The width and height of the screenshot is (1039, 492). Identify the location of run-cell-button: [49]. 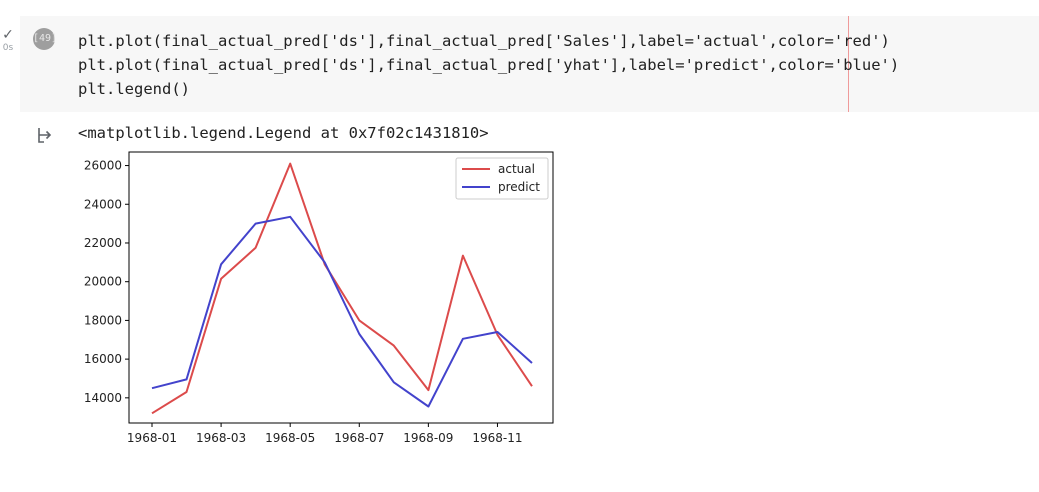
(42, 39).